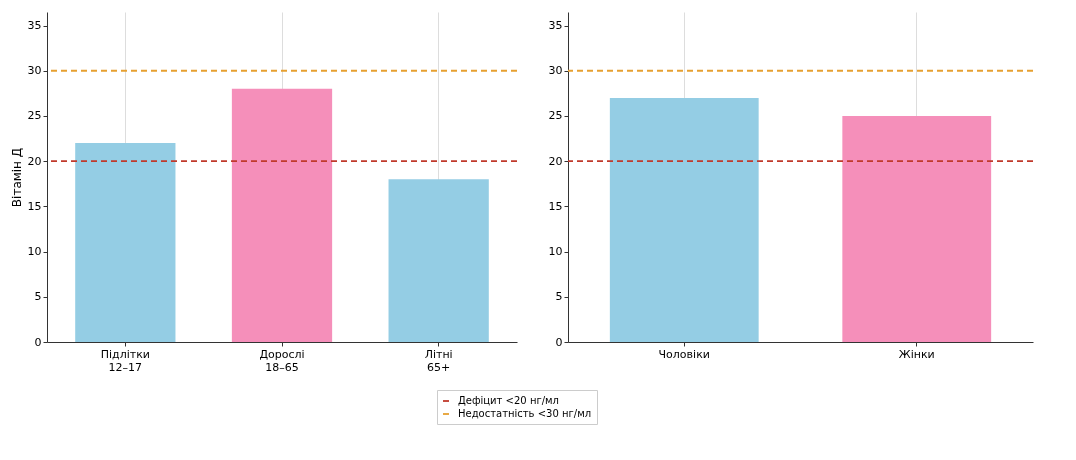  Describe the element at coordinates (438, 360) in the screenshot. I see `x-tick-label: Літні 65+` at that location.